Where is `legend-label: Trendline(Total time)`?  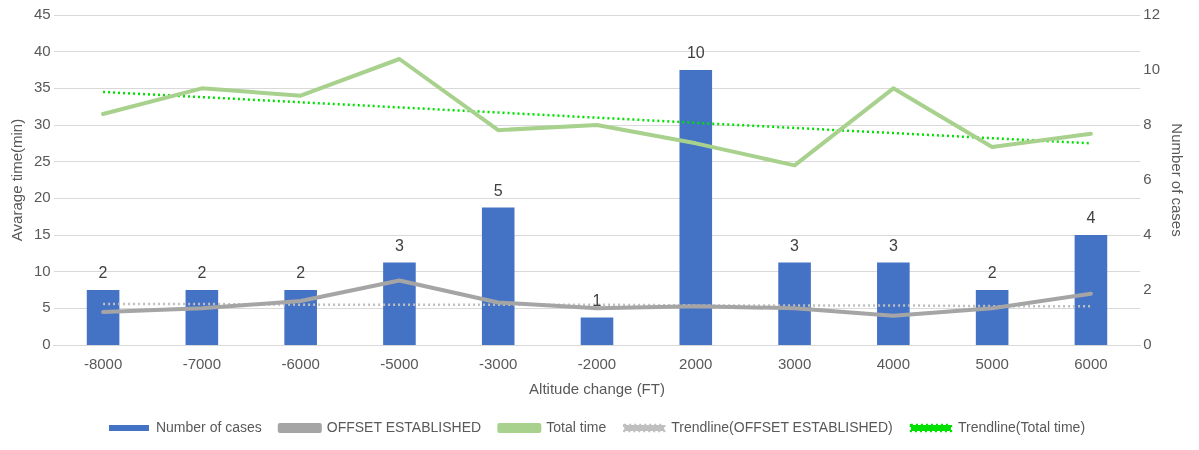 legend-label: Trendline(Total time) is located at coordinates (1021, 426).